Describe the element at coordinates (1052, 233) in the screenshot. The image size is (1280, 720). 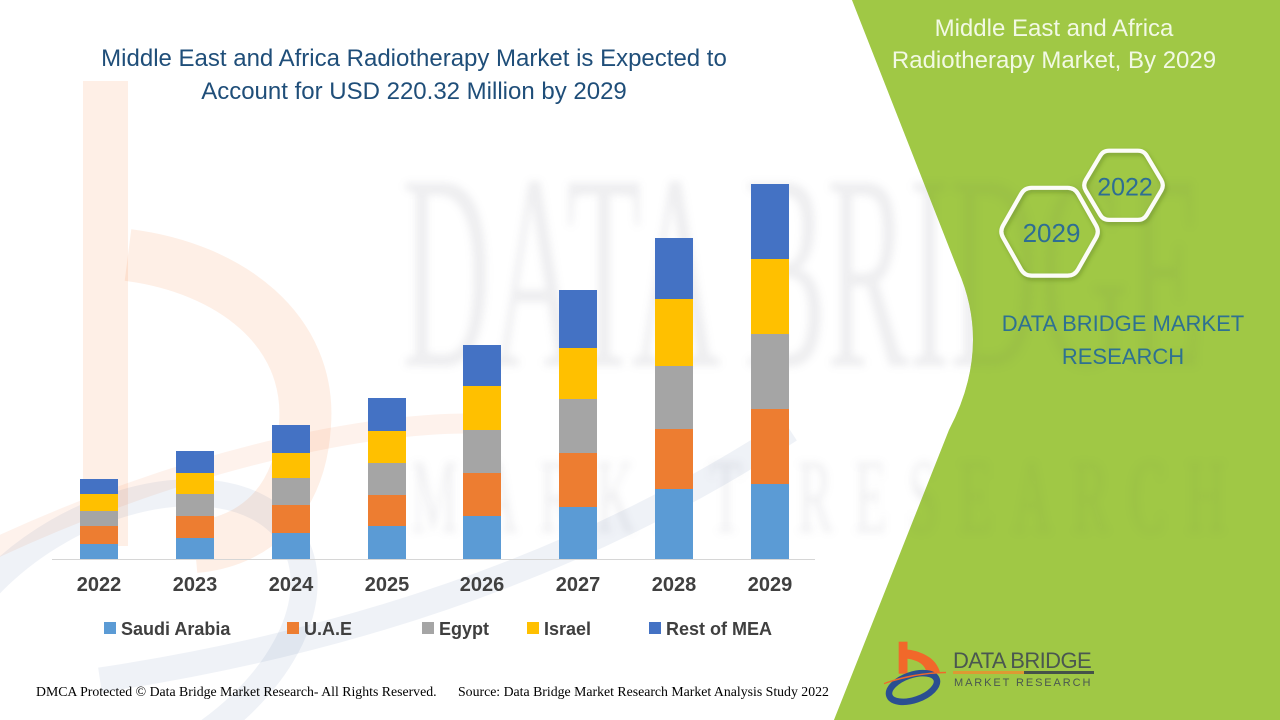
I see `svg-text: 2029` at that location.